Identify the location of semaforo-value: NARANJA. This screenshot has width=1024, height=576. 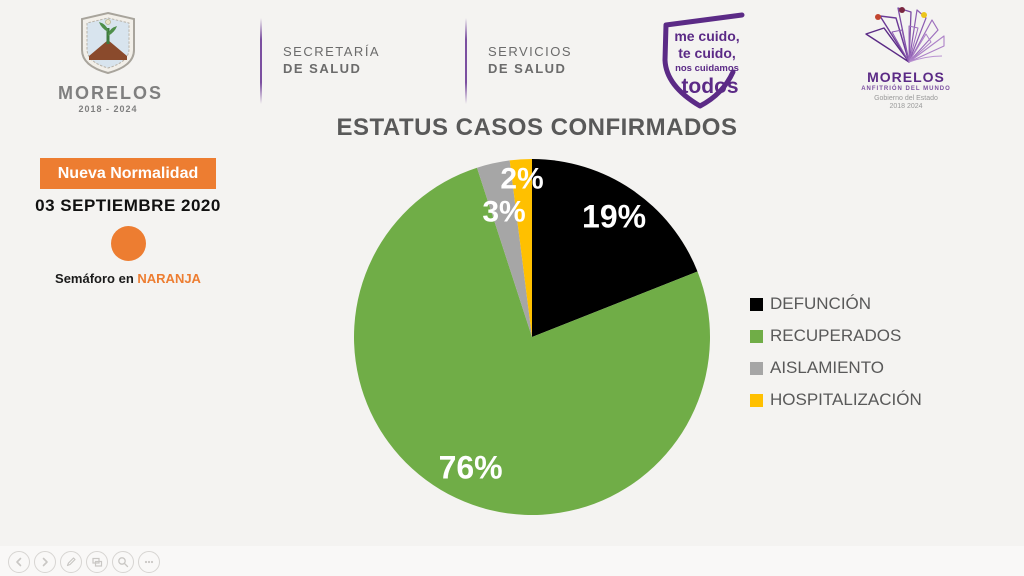
(169, 278).